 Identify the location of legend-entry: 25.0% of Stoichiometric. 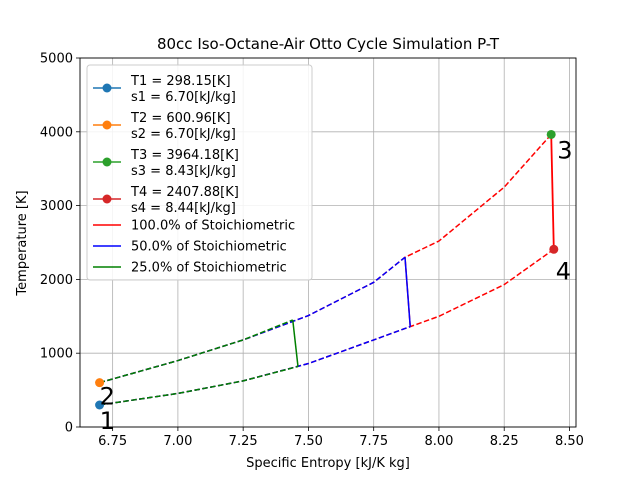
(209, 268).